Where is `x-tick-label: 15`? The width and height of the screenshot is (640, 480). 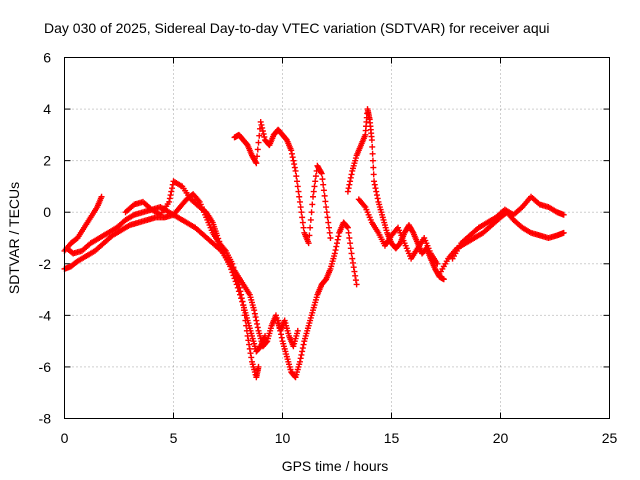 x-tick-label: 15 is located at coordinates (392, 438).